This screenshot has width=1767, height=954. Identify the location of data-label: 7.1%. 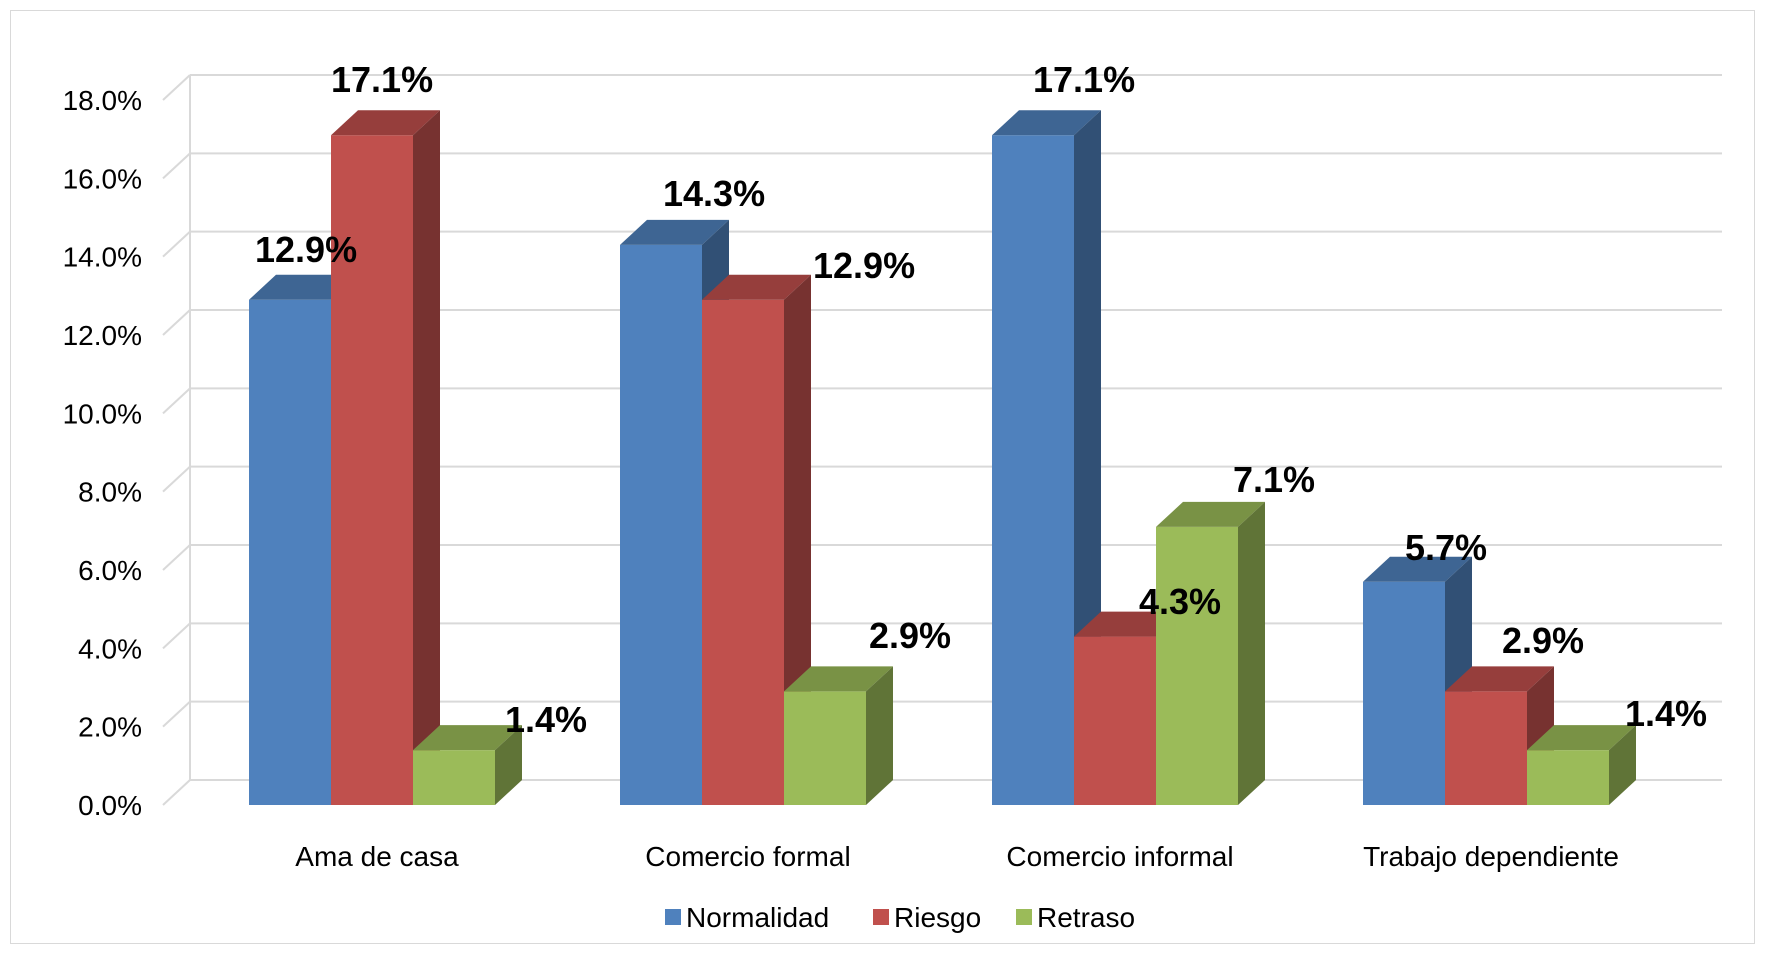
(1274, 479).